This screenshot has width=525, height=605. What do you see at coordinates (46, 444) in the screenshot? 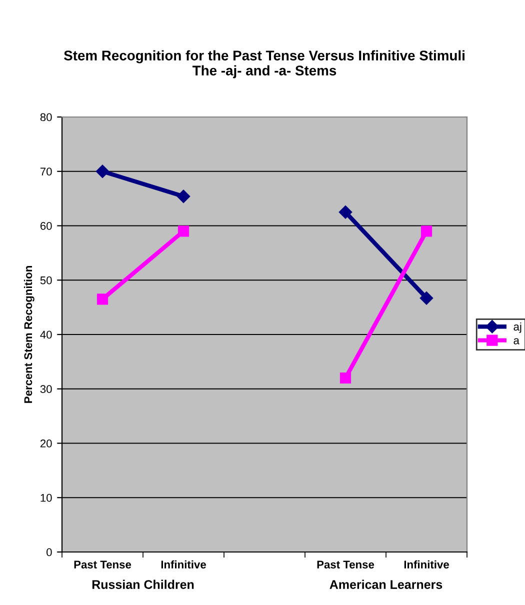
I see `y-tick-label: 20` at bounding box center [46, 444].